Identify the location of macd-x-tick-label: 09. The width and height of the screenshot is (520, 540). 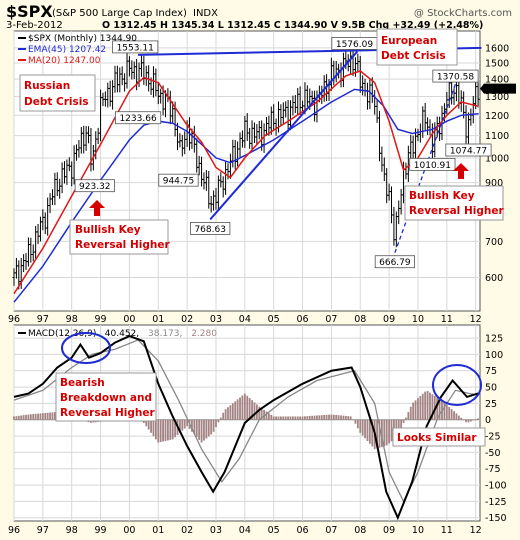
(389, 530).